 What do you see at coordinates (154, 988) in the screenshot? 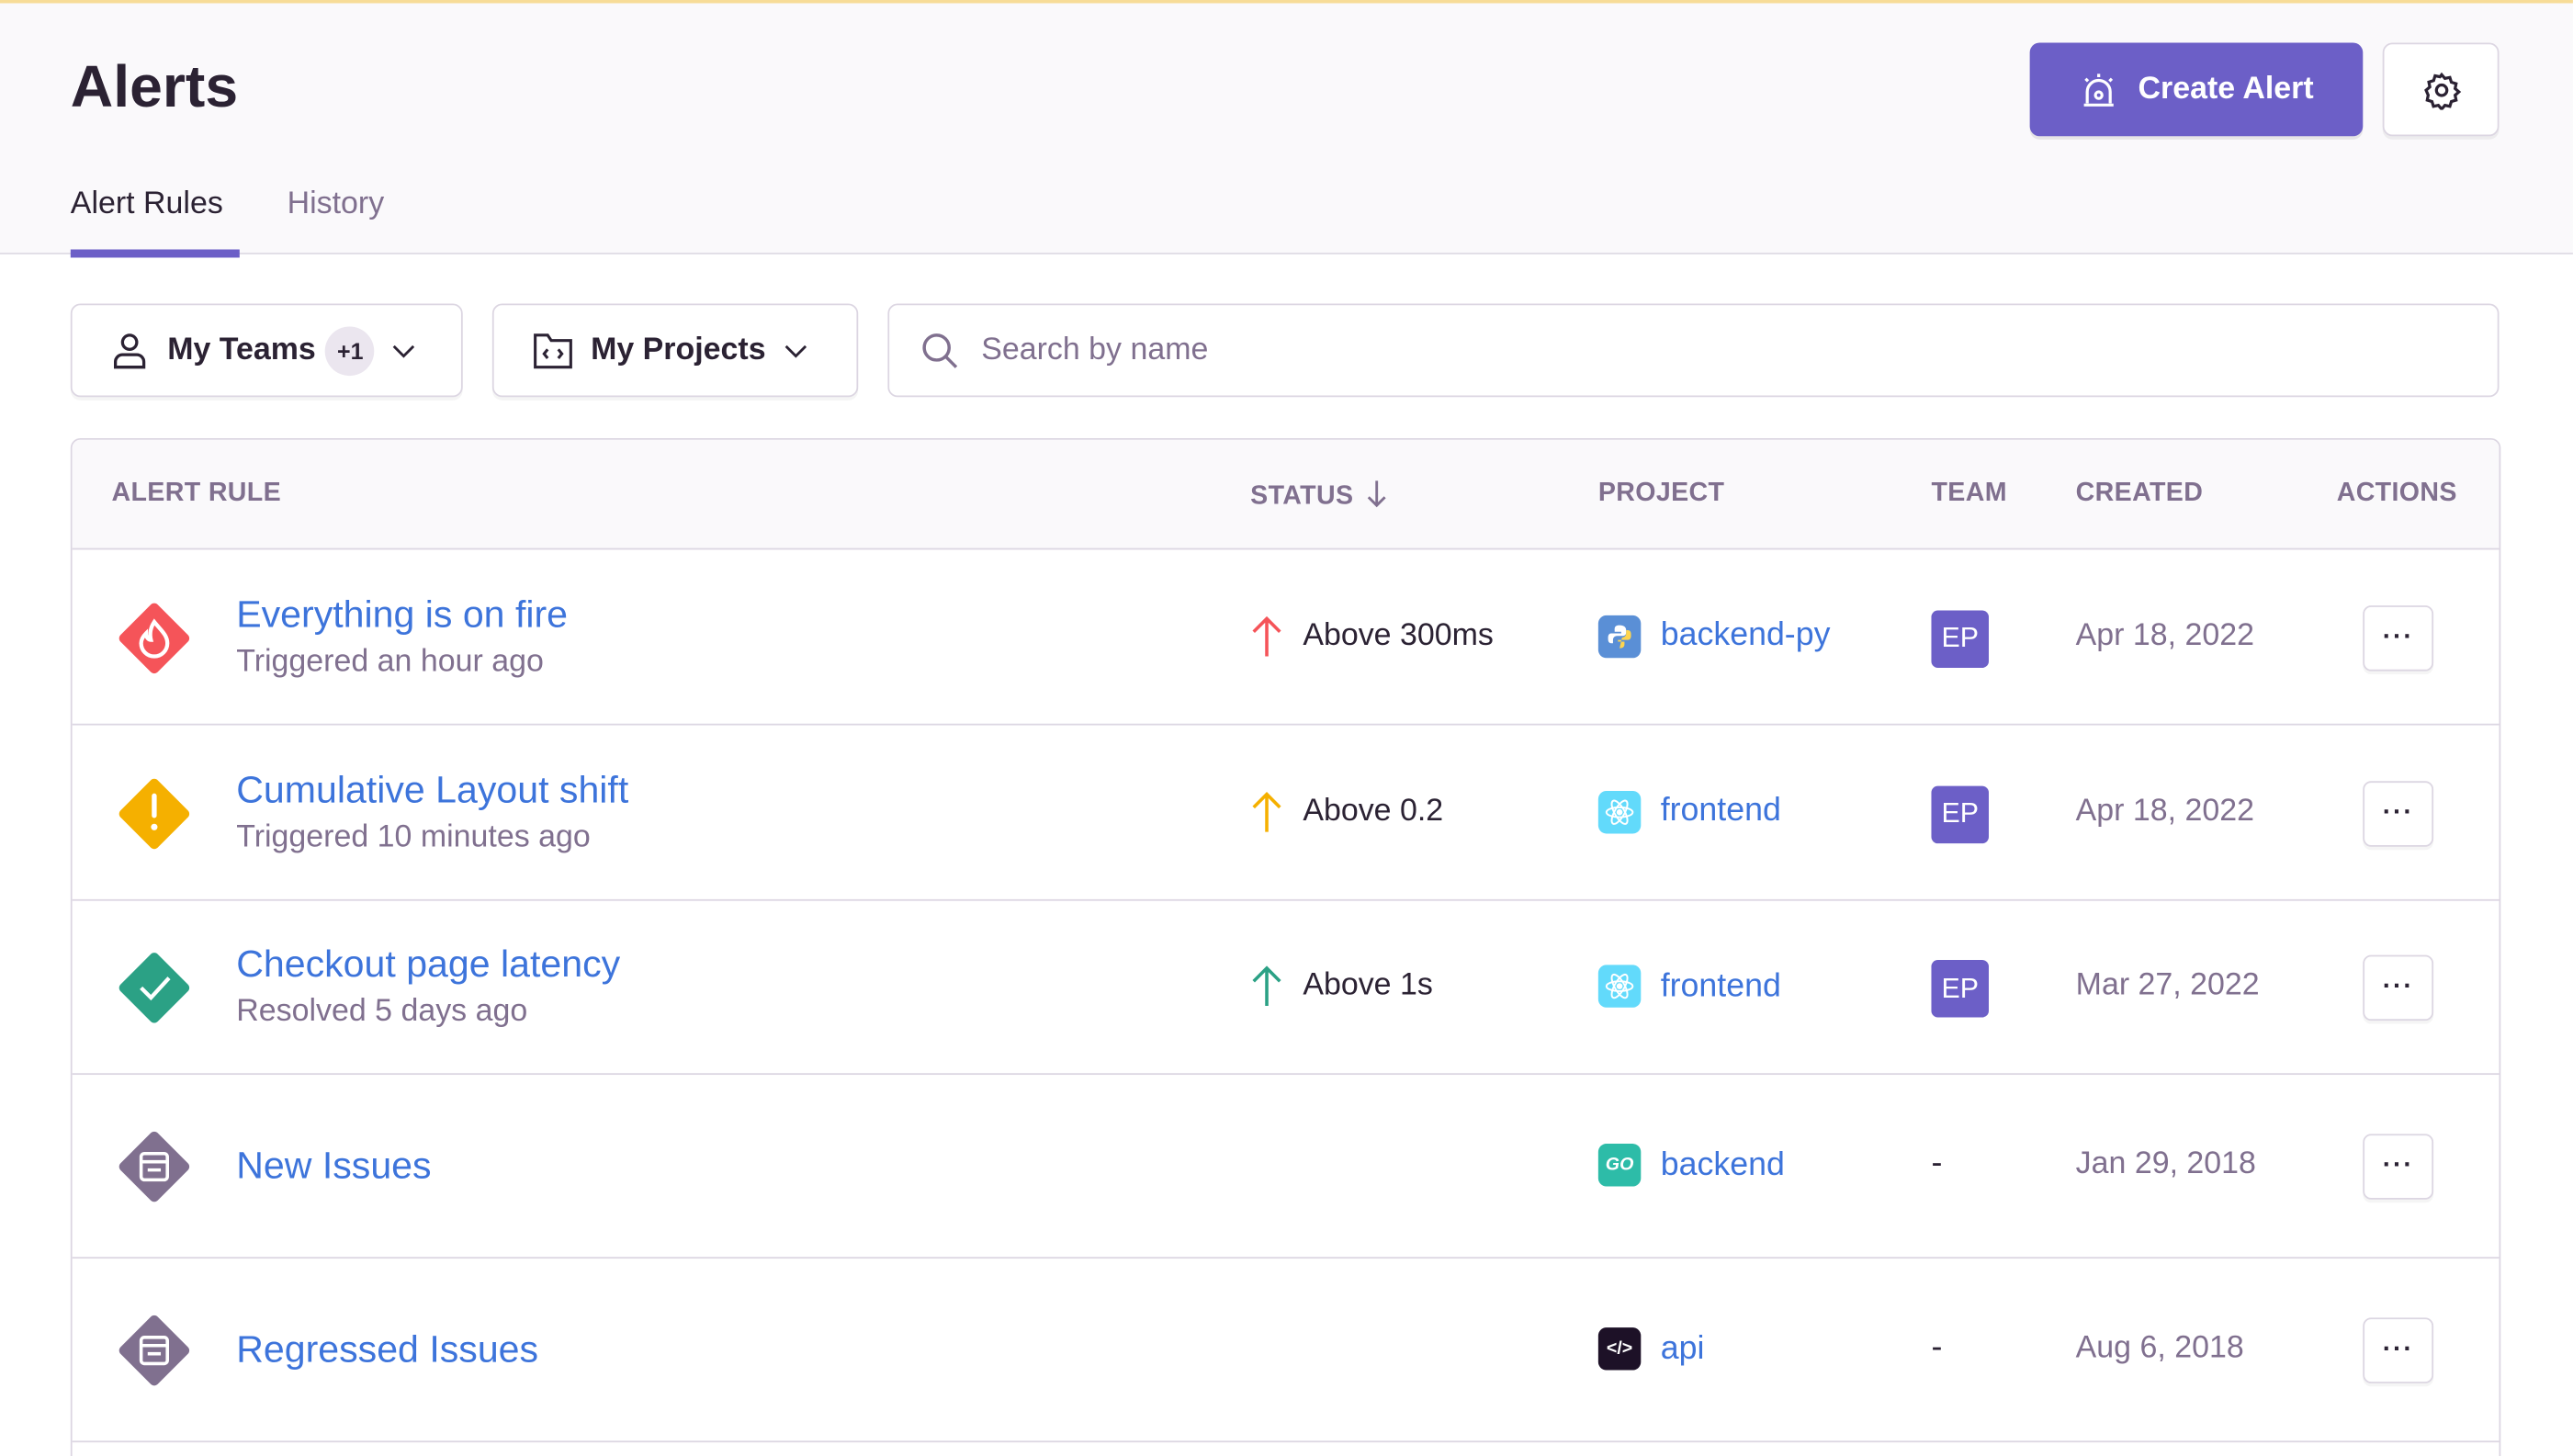
I see `checkmark-icon` at bounding box center [154, 988].